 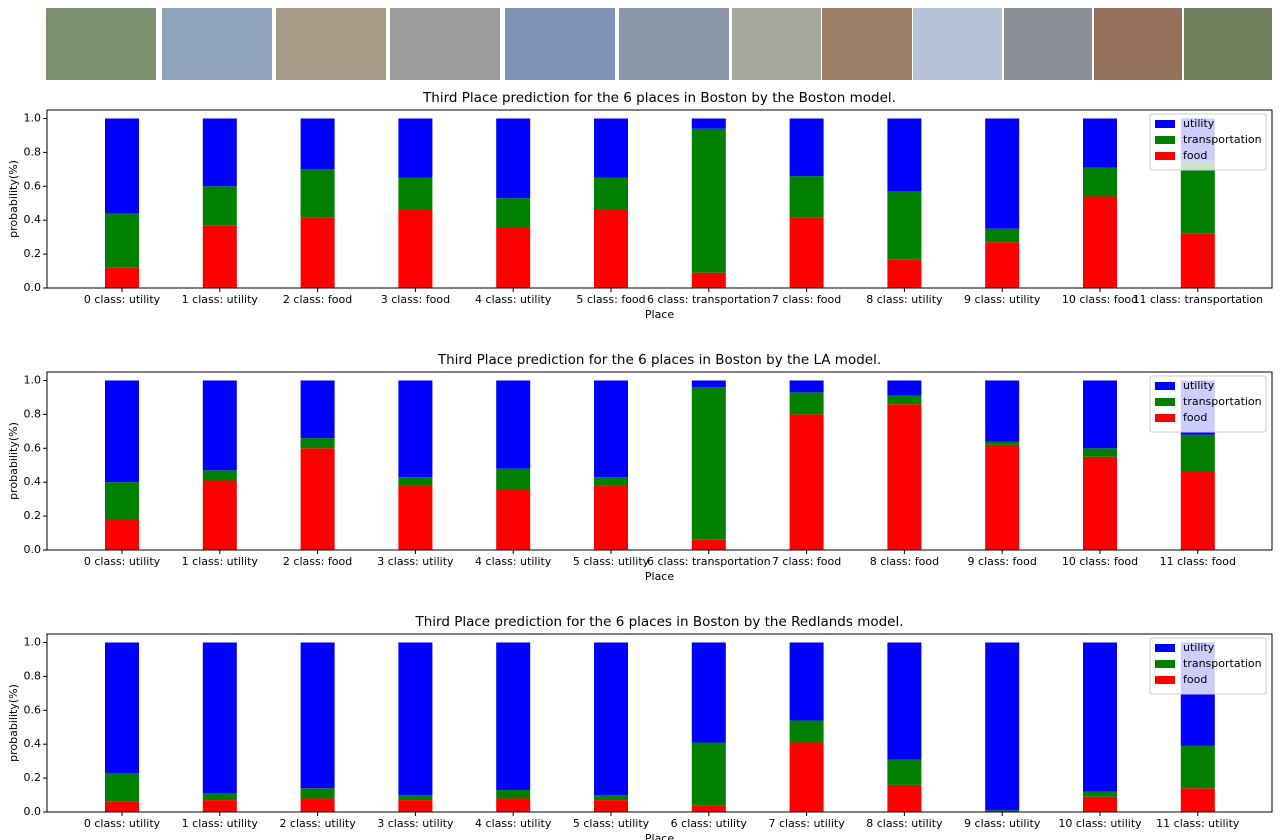 I want to click on x-tick-label: 2 class: utility, so click(x=317, y=823).